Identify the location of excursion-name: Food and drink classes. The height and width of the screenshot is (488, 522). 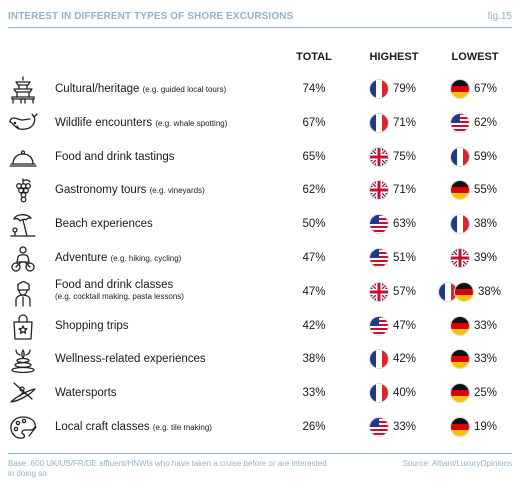
(114, 284).